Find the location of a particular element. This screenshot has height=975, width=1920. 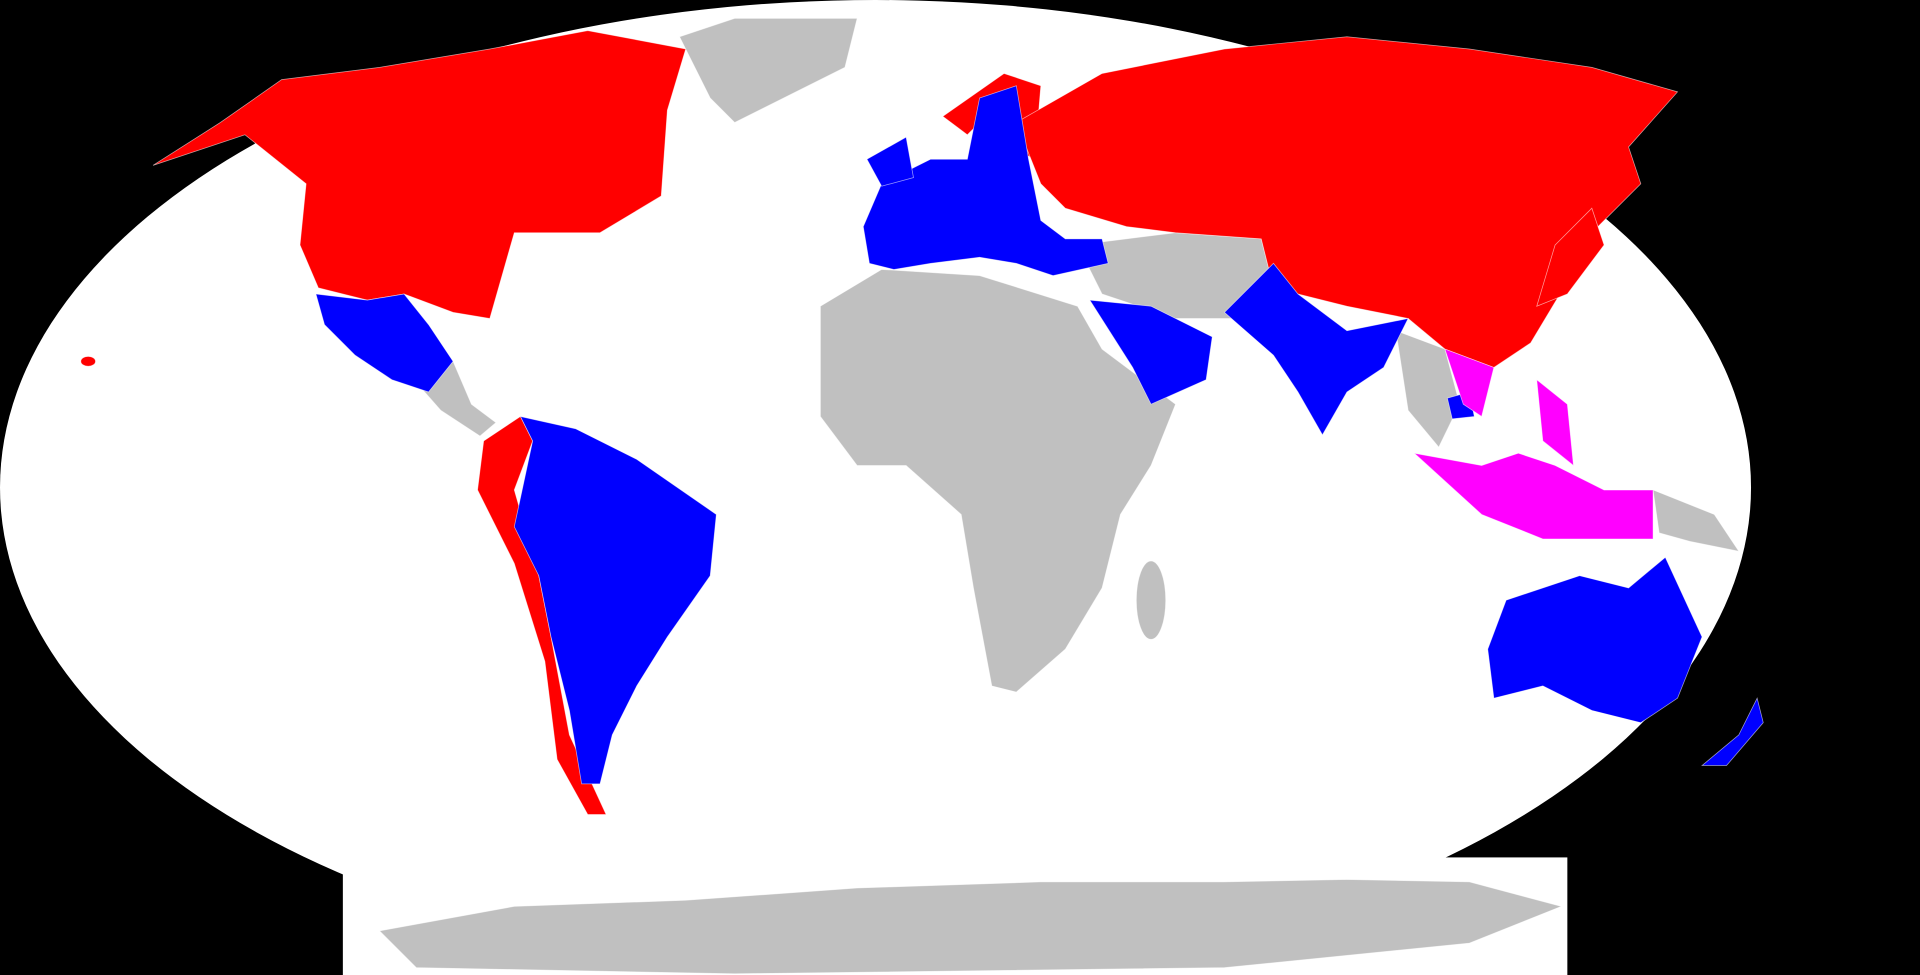

europe is located at coordinates (985, 180).